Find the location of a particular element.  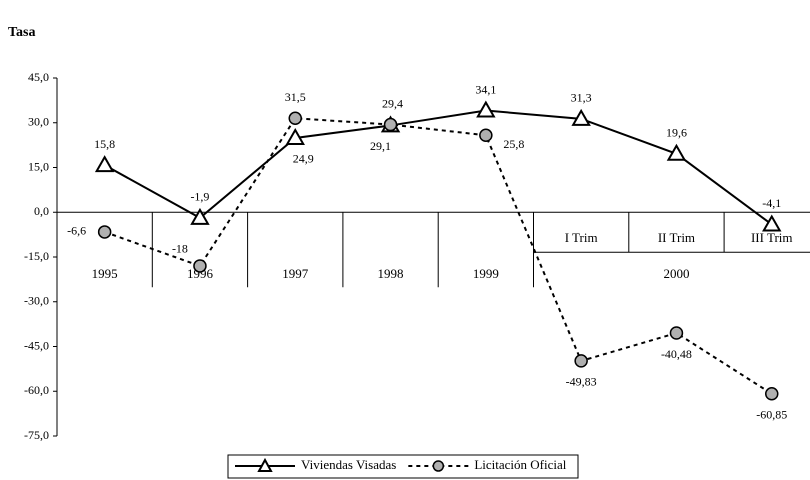

data-label: -40,48 is located at coordinates (676, 354).